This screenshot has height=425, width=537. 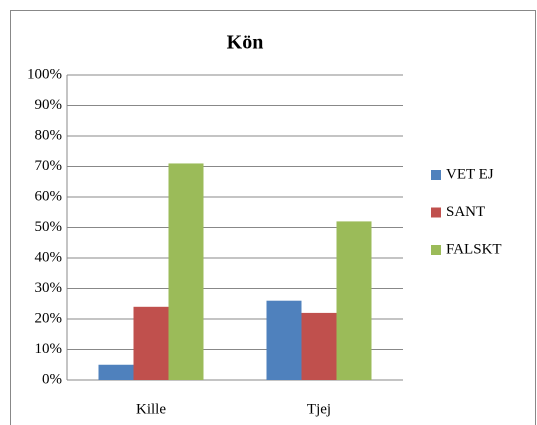 What do you see at coordinates (49, 318) in the screenshot?
I see `y-tick-label: 20%` at bounding box center [49, 318].